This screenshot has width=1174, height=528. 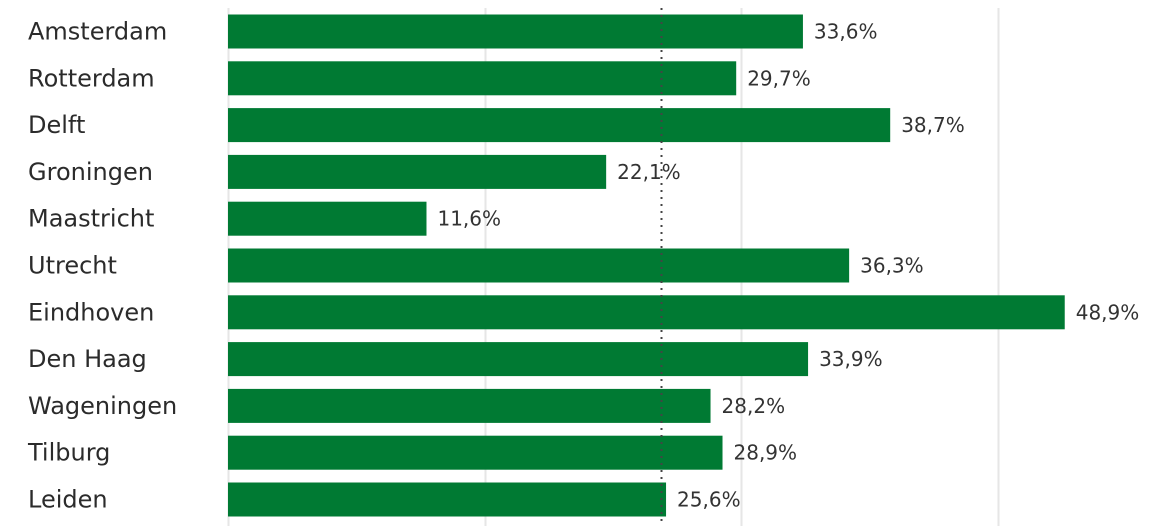 What do you see at coordinates (327, 218) in the screenshot?
I see `bar-maastricht` at bounding box center [327, 218].